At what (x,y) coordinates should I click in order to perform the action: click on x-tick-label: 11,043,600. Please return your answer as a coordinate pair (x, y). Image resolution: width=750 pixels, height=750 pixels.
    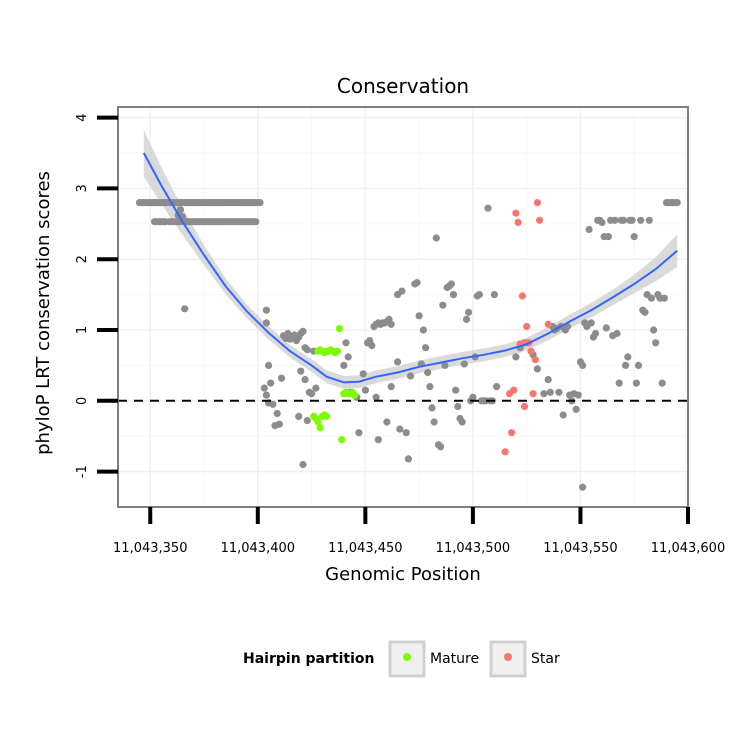
    Looking at the image, I should click on (688, 548).